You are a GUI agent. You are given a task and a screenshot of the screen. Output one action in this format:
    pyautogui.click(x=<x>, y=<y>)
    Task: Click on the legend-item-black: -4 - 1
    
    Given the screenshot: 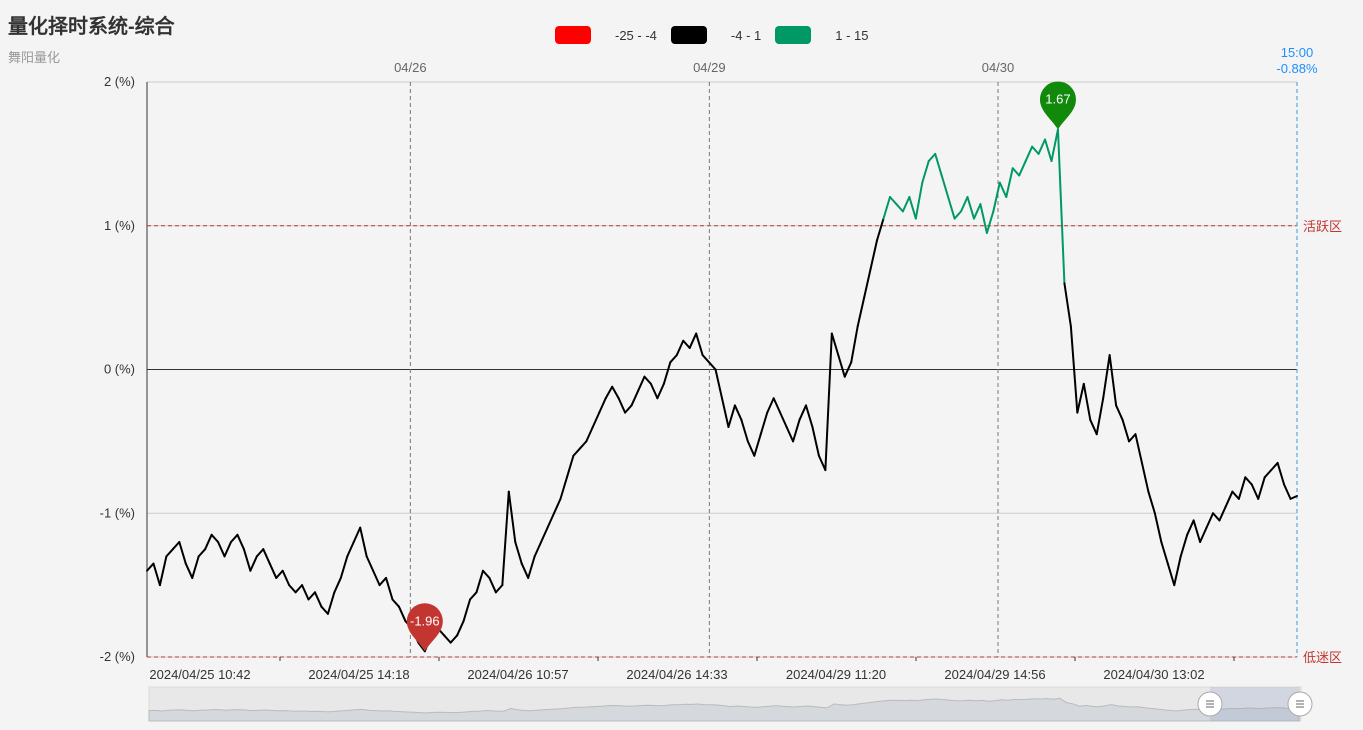 What is the action you would take?
    pyautogui.click(x=715, y=35)
    